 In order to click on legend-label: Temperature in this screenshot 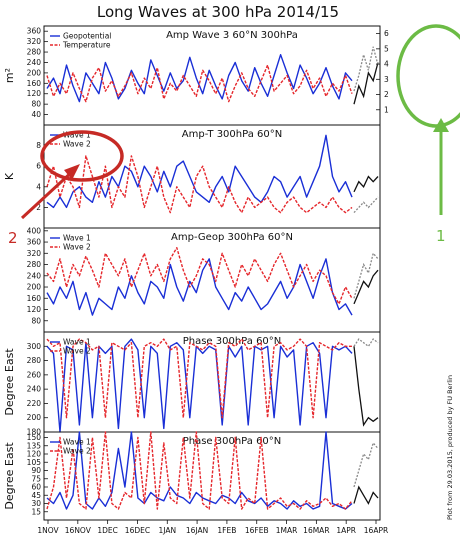, I will do `click(86, 45)`.